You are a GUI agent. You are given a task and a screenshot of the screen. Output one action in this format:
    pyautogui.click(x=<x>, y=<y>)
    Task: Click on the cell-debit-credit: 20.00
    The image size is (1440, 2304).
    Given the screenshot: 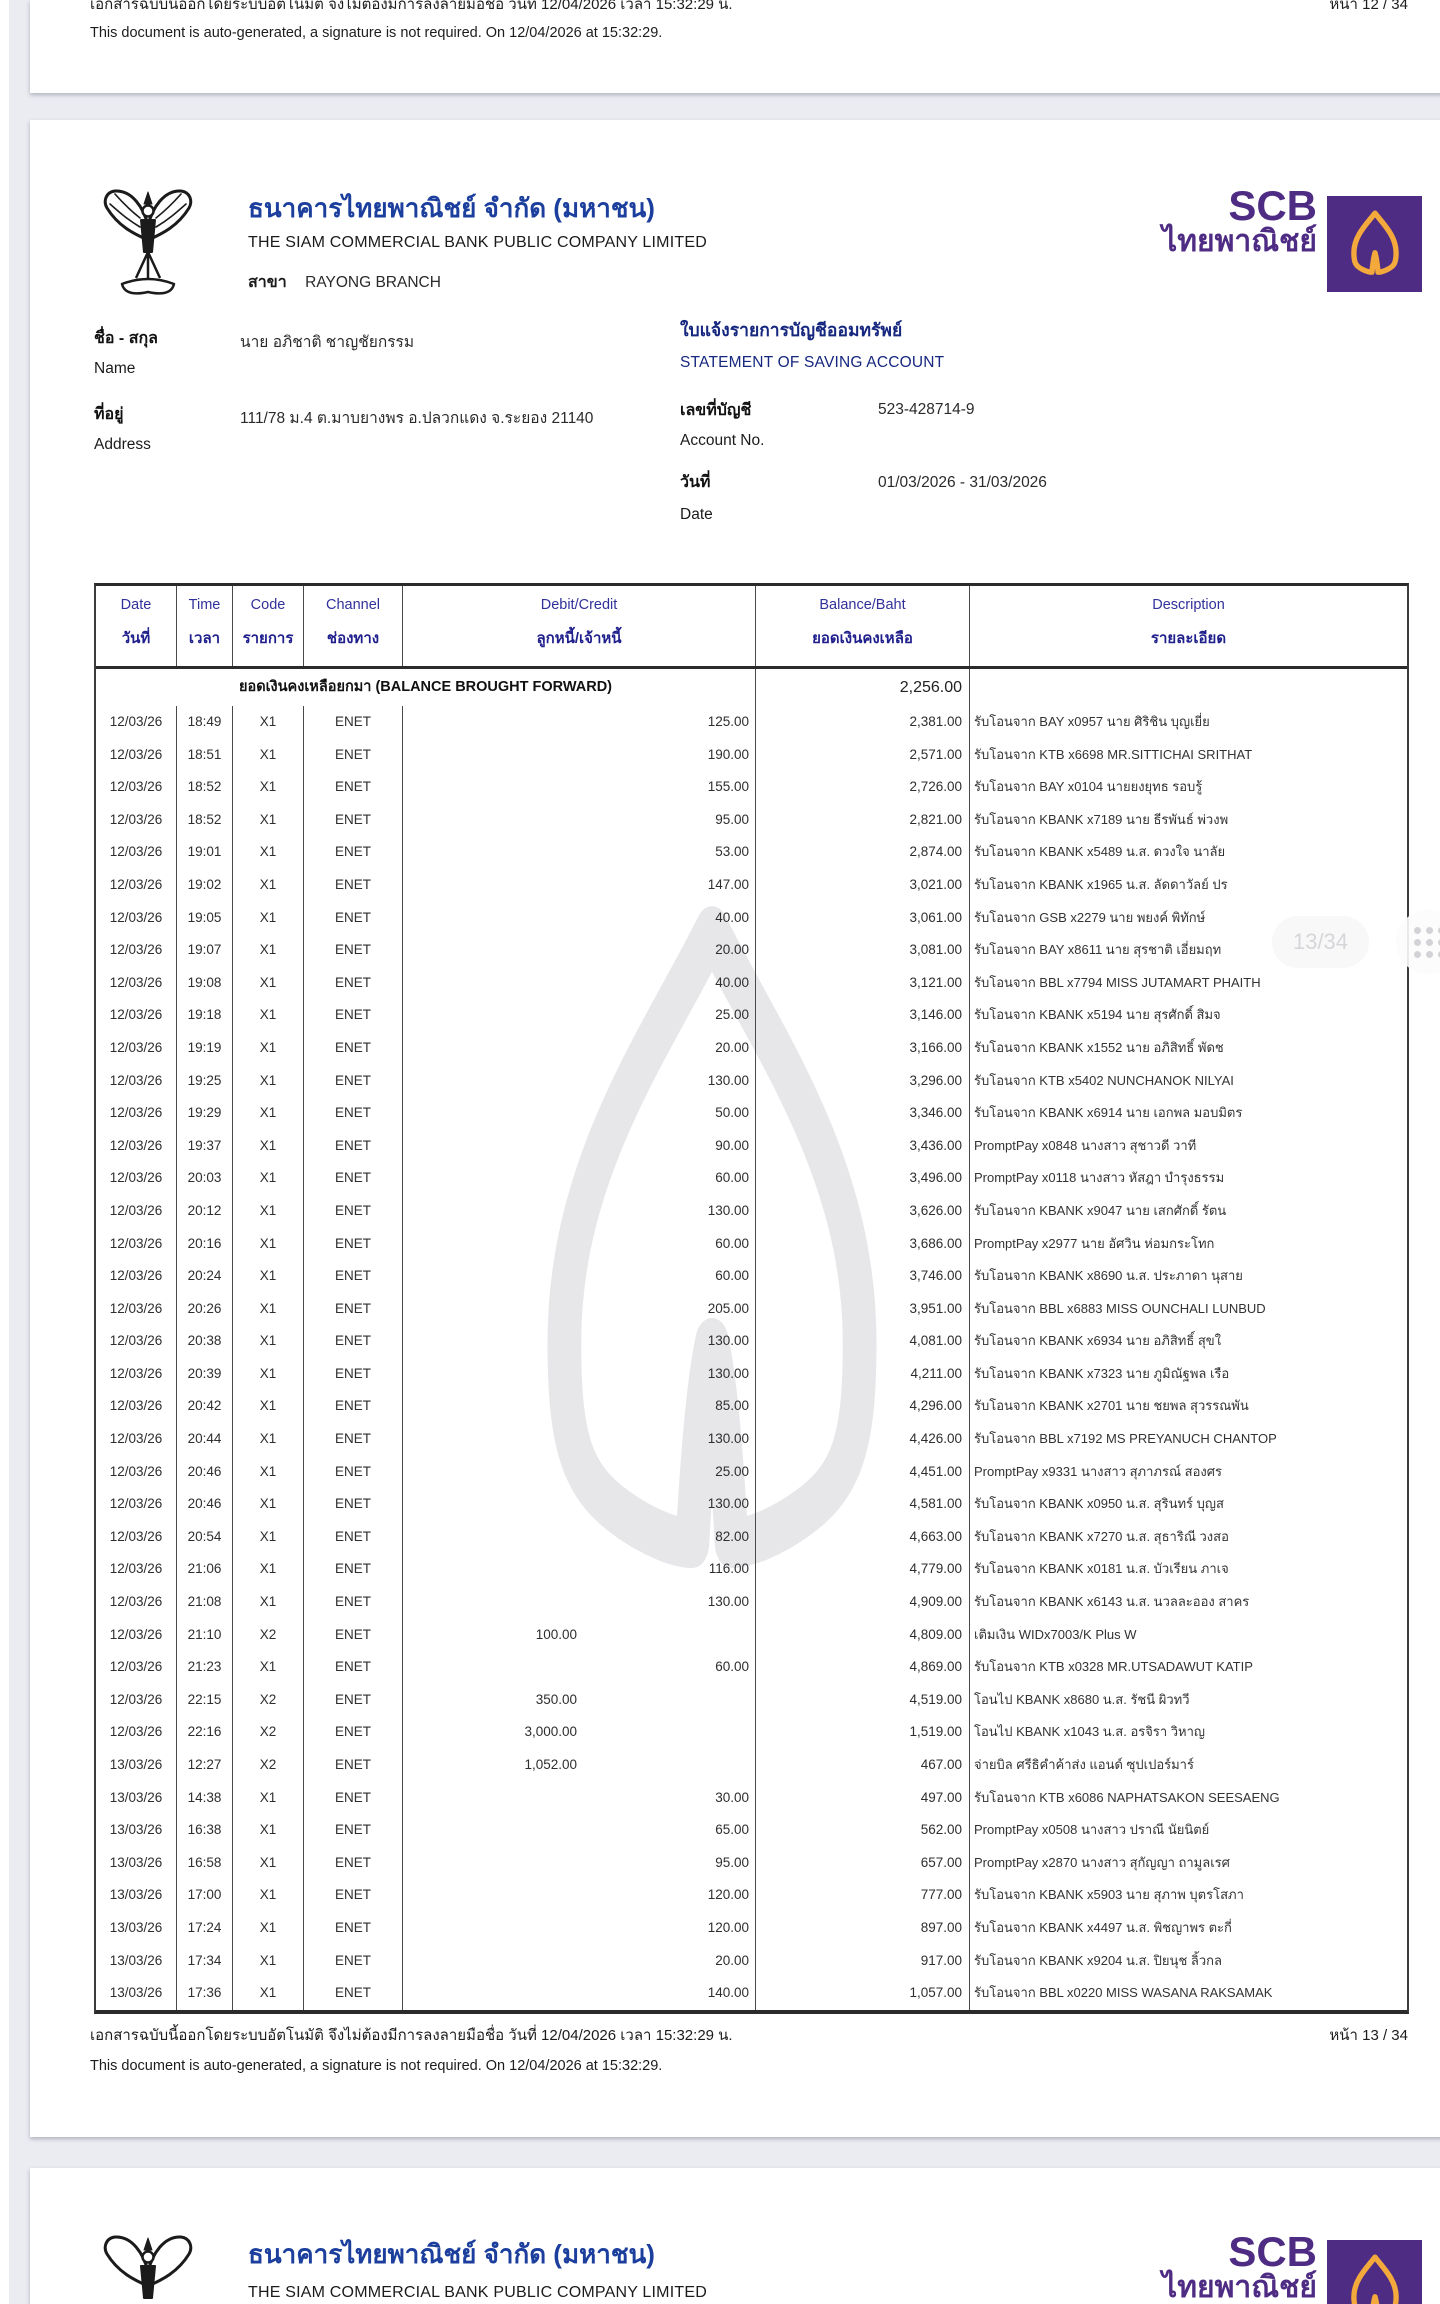 What is the action you would take?
    pyautogui.click(x=579, y=950)
    